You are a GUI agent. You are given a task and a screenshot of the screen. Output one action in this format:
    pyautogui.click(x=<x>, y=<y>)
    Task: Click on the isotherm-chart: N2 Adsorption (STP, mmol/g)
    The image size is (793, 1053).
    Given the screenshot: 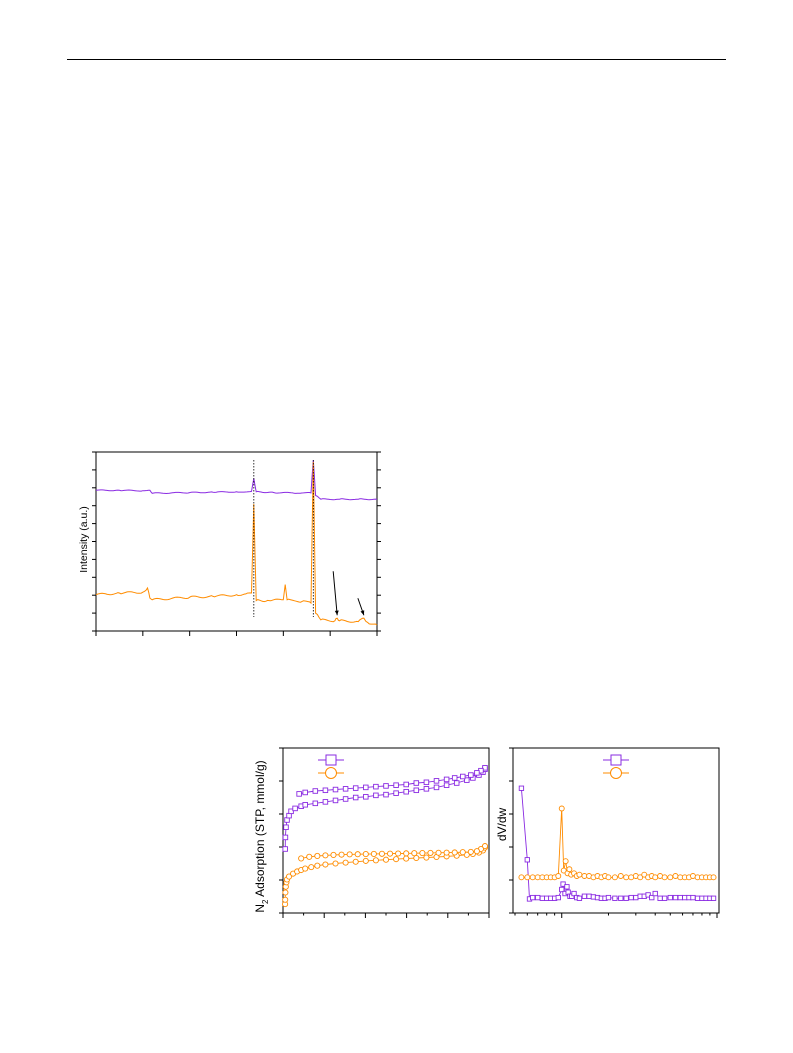 What is the action you would take?
    pyautogui.click(x=371, y=832)
    